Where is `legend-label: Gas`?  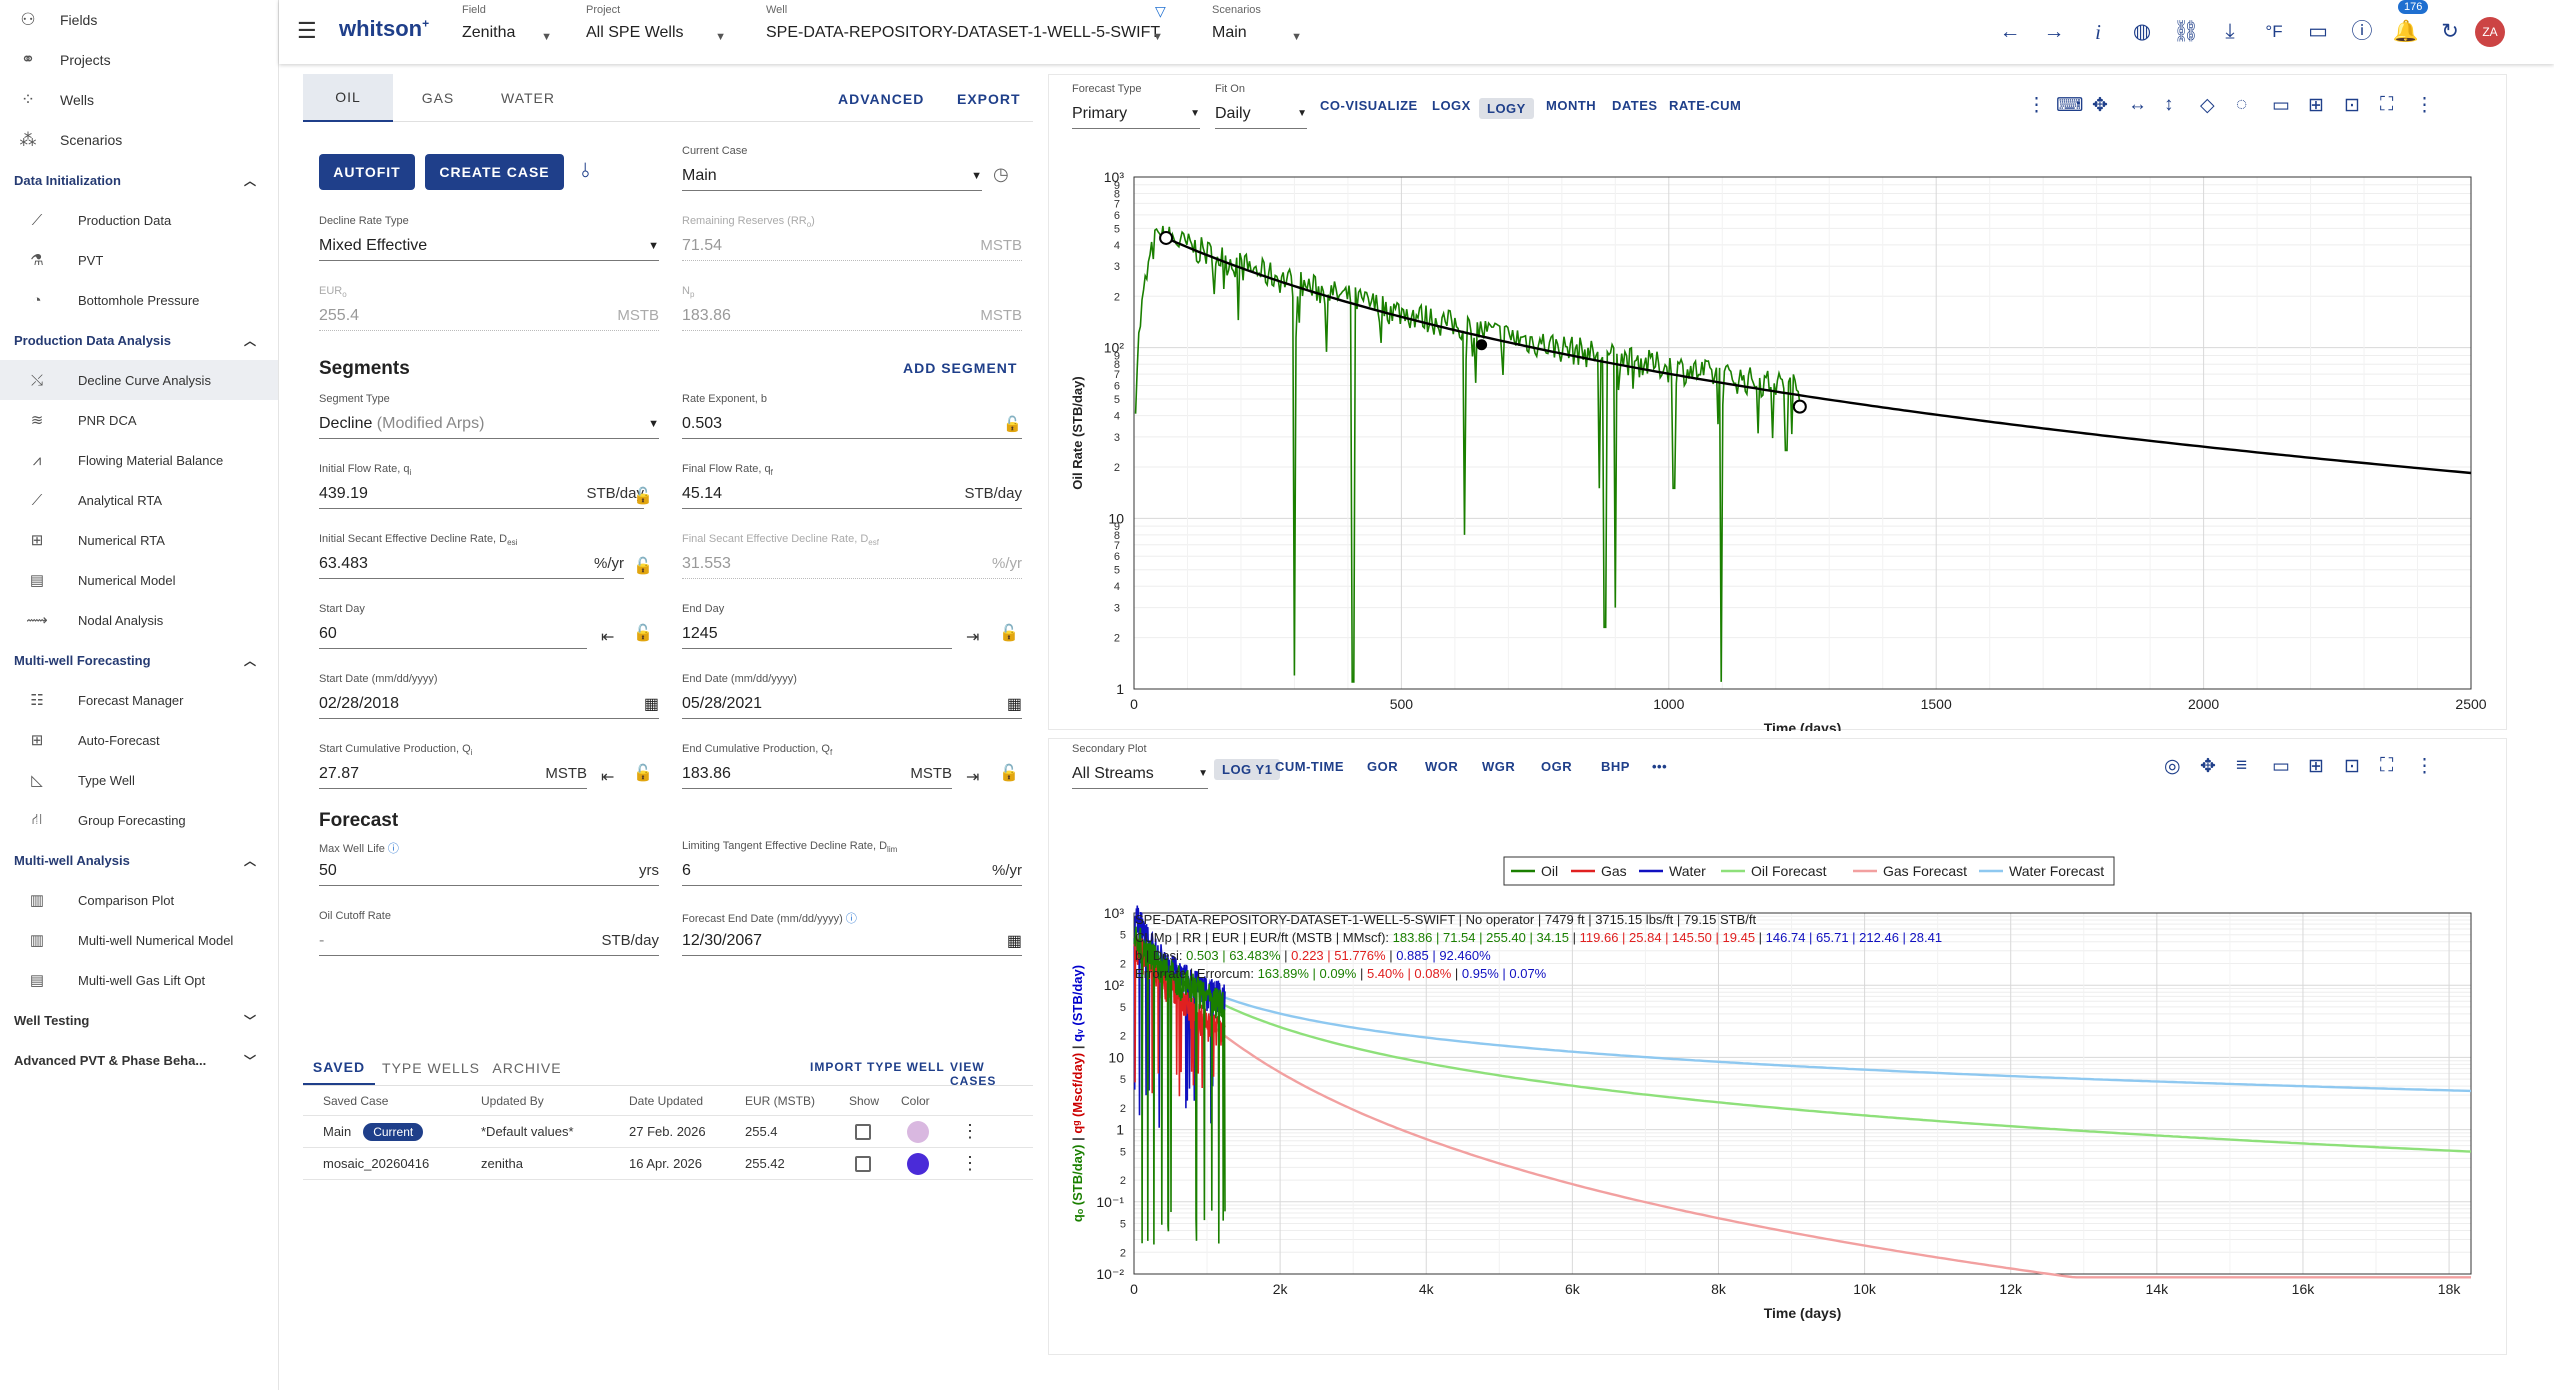
legend-label: Gas is located at coordinates (1614, 871).